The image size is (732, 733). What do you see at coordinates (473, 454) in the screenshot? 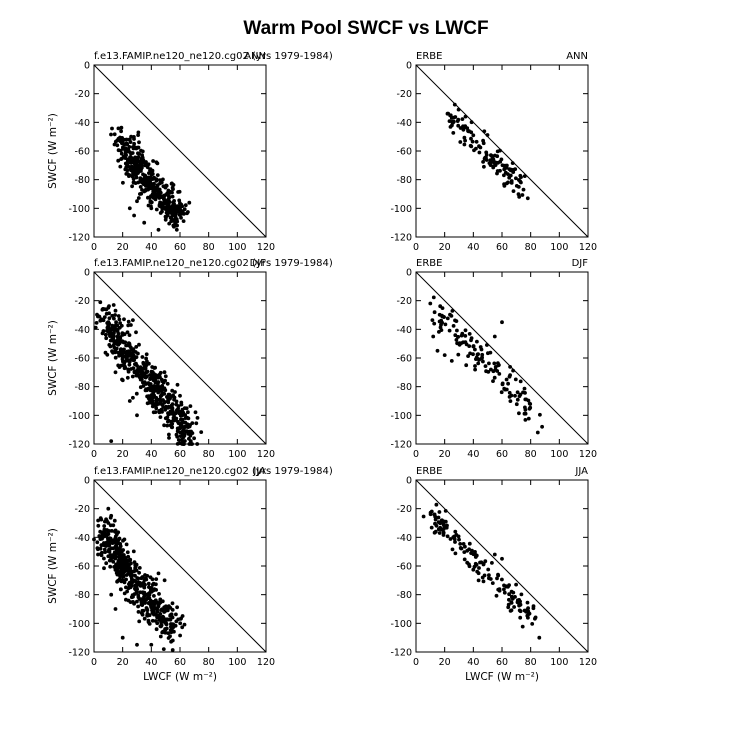
I see `x-tick-label: 40` at bounding box center [473, 454].